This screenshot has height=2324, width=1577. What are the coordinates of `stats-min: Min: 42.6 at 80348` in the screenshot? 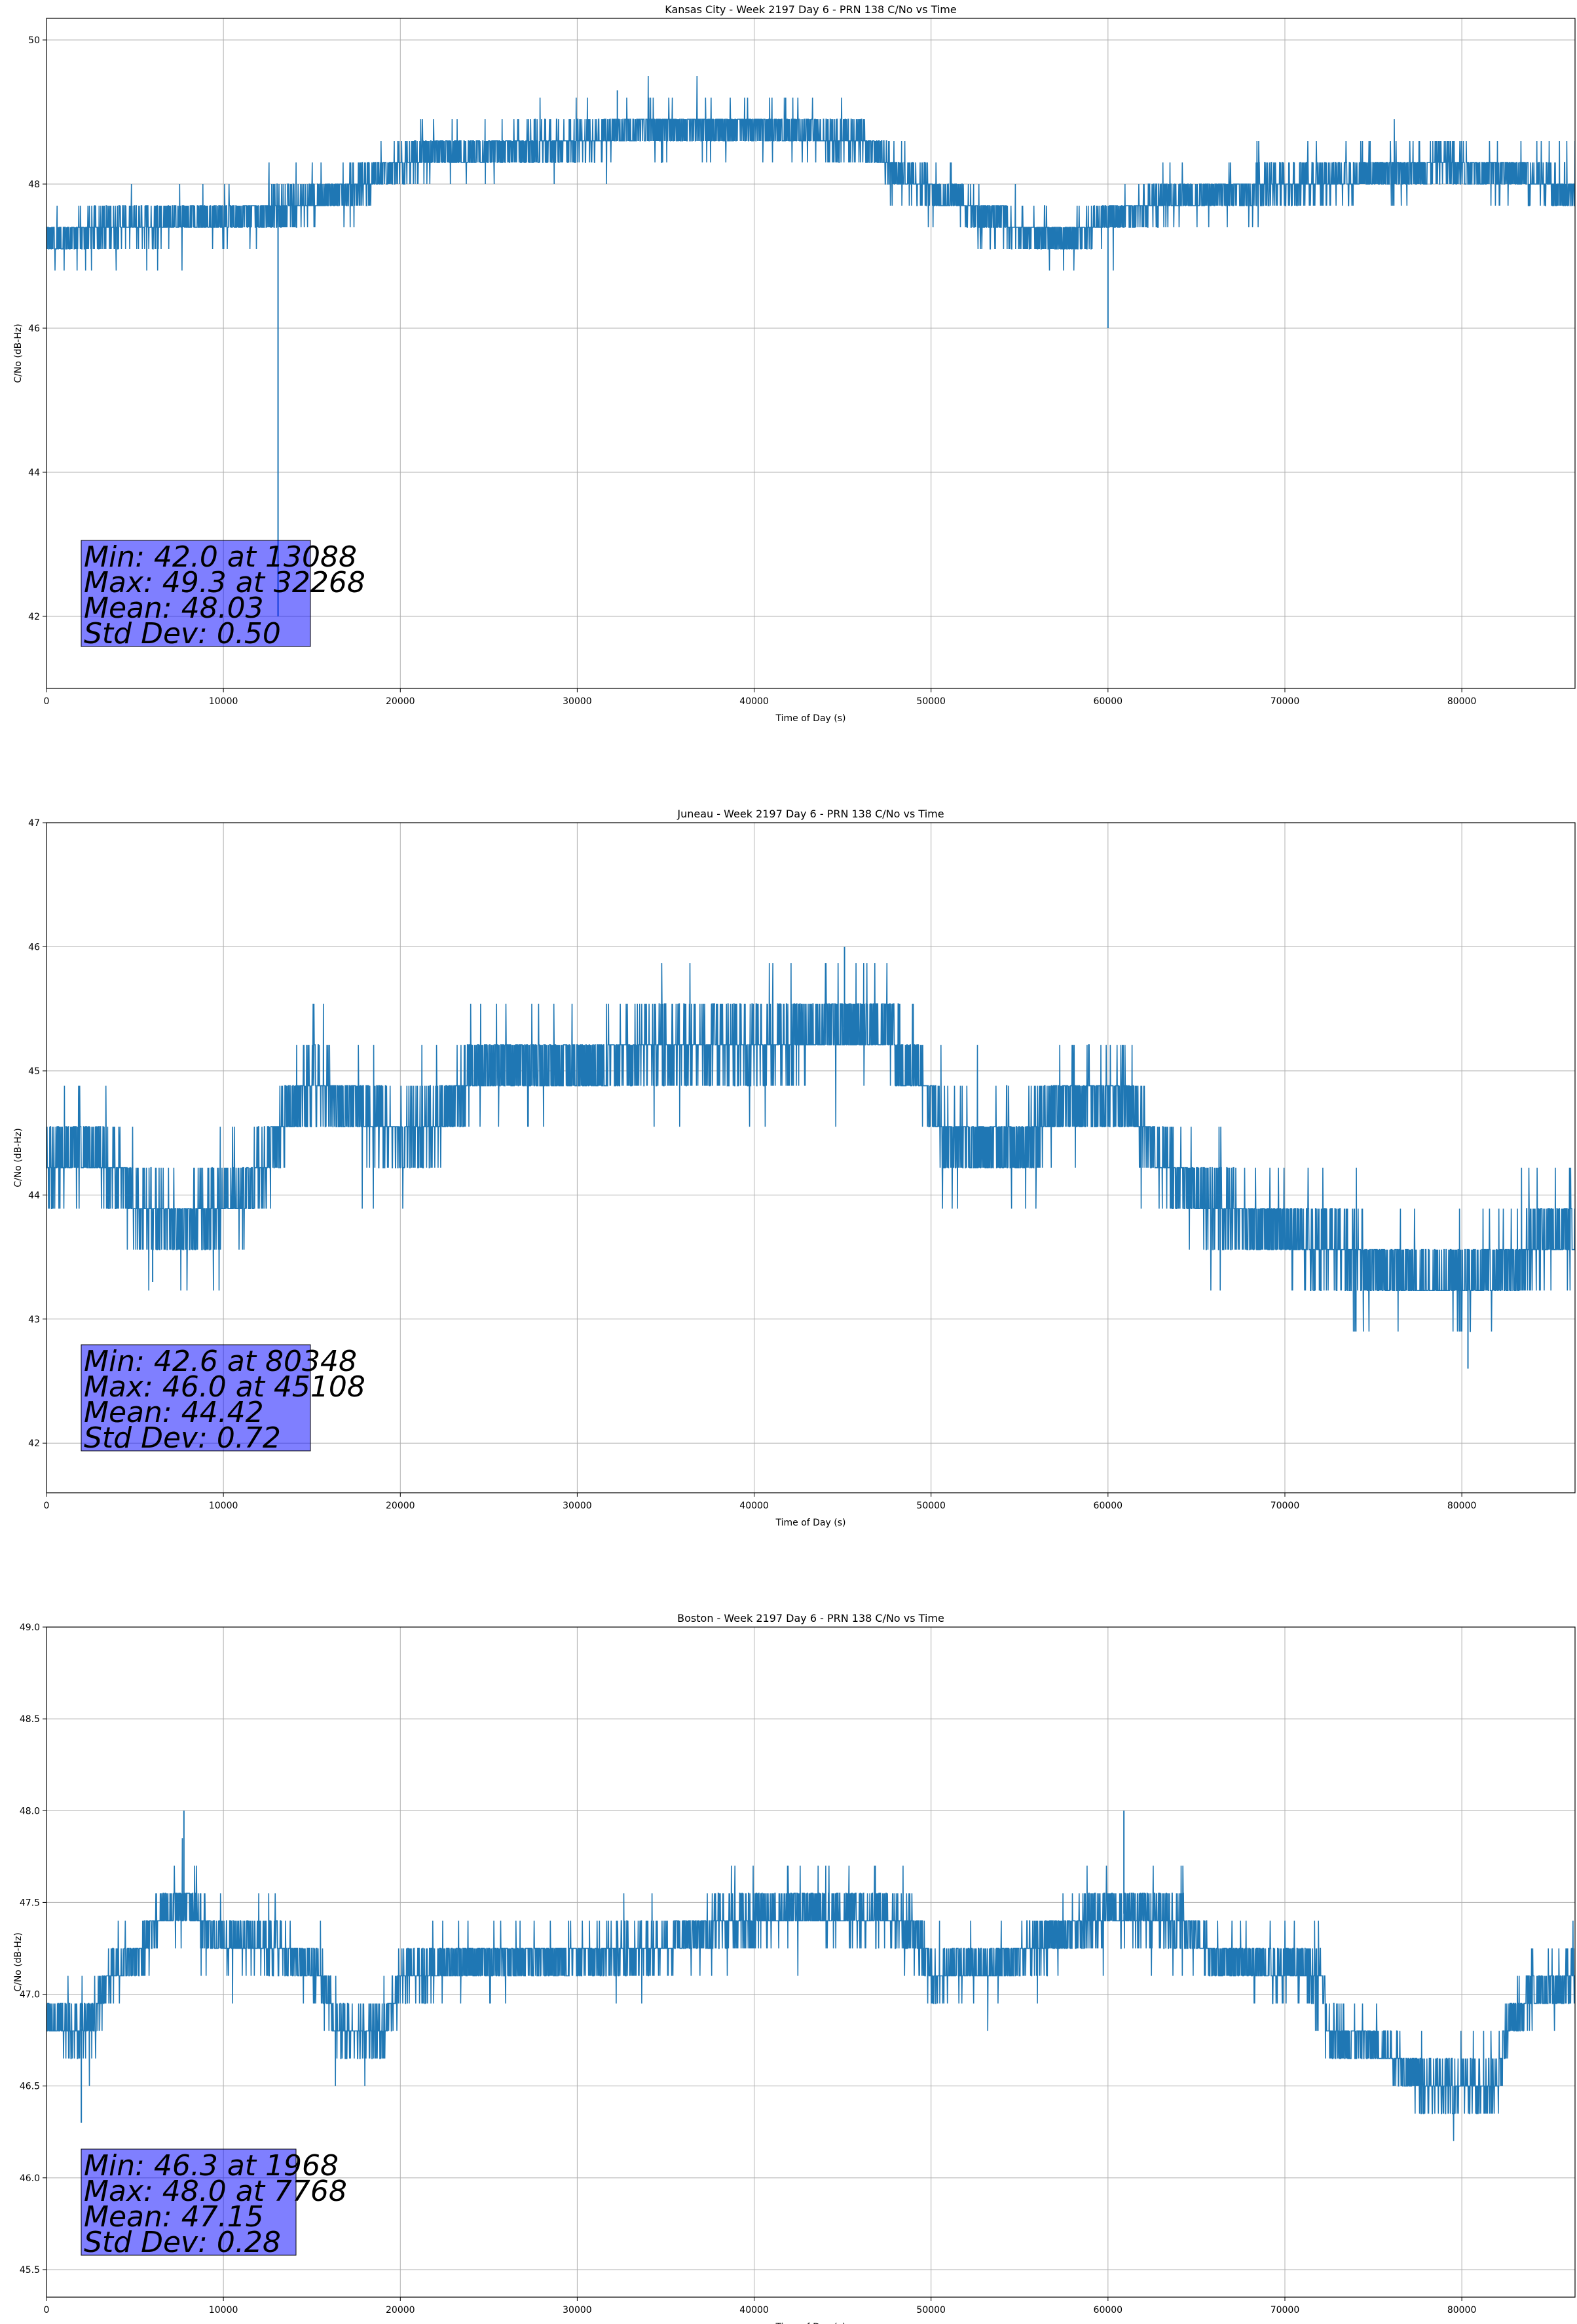 It's located at (220, 1361).